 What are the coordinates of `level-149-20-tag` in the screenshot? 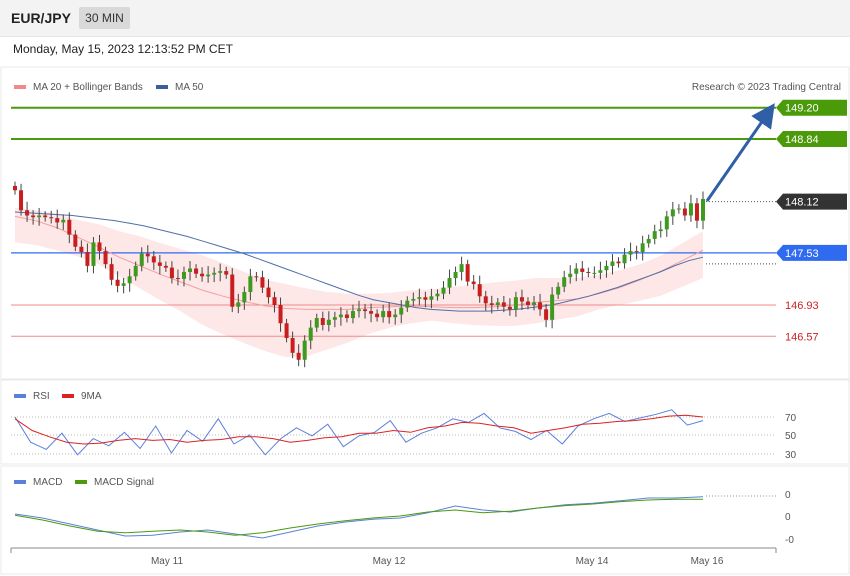 It's located at (811, 107).